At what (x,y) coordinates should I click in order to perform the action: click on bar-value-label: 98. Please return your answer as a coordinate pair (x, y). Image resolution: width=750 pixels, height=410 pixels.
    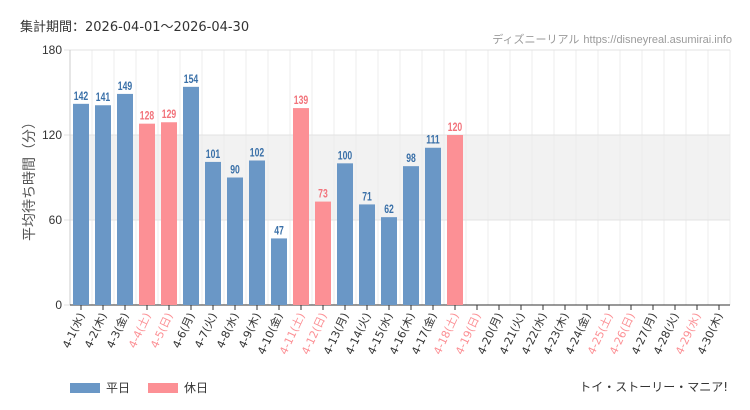
    Looking at the image, I should click on (411, 159).